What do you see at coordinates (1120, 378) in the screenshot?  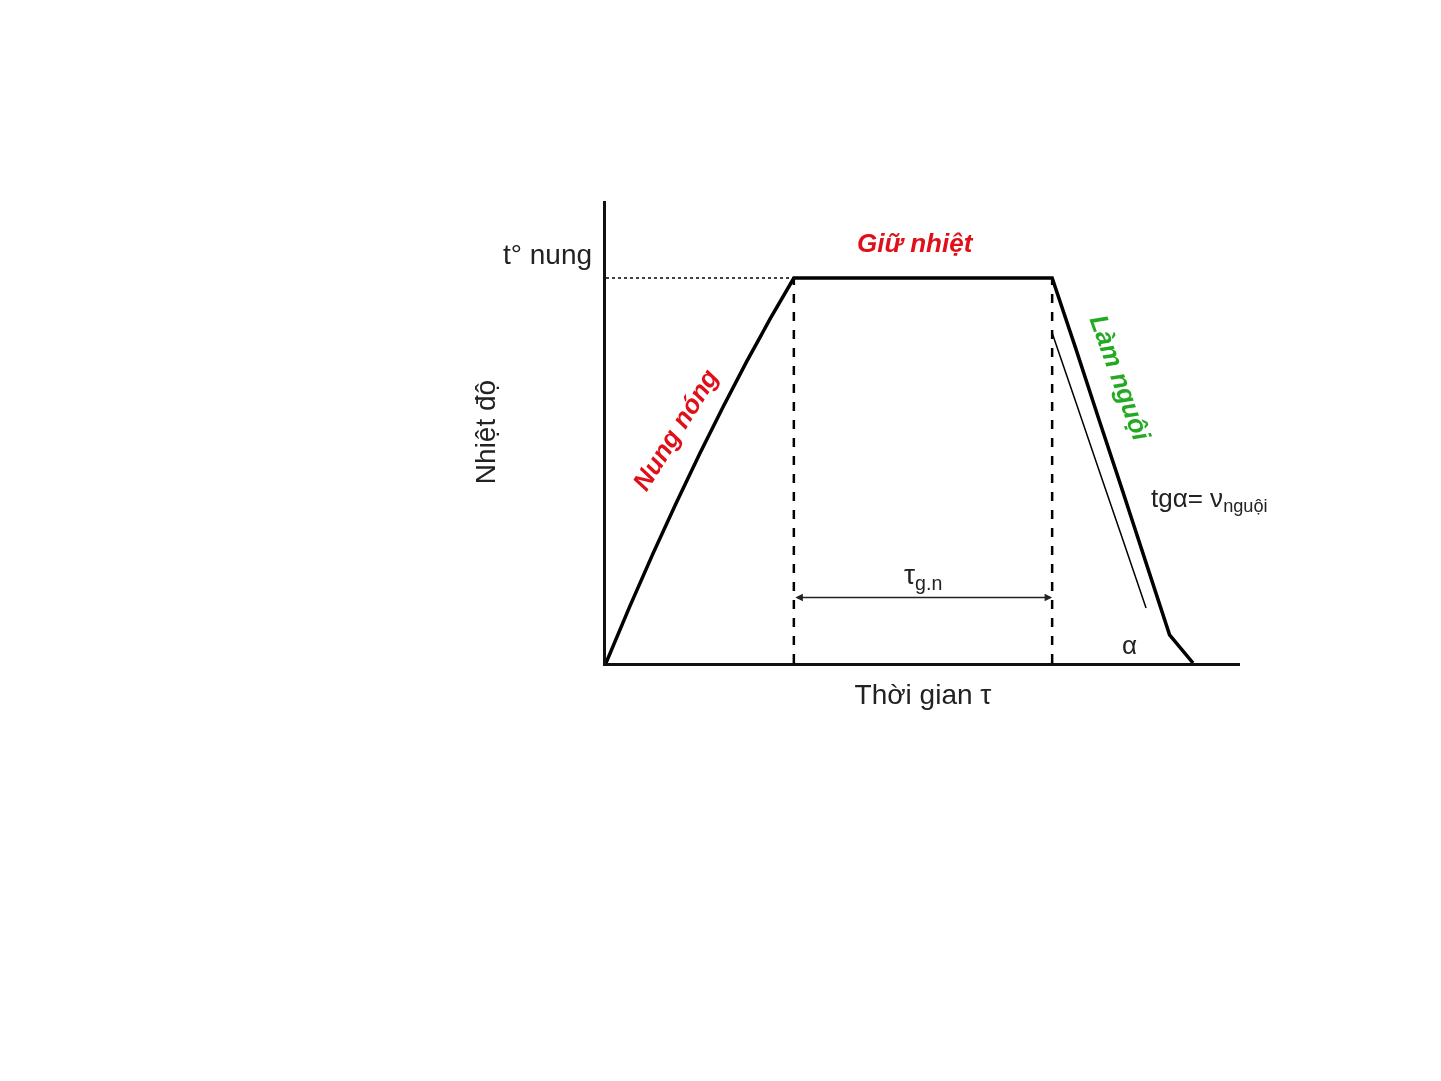 I see `annotation: Làm nguội` at bounding box center [1120, 378].